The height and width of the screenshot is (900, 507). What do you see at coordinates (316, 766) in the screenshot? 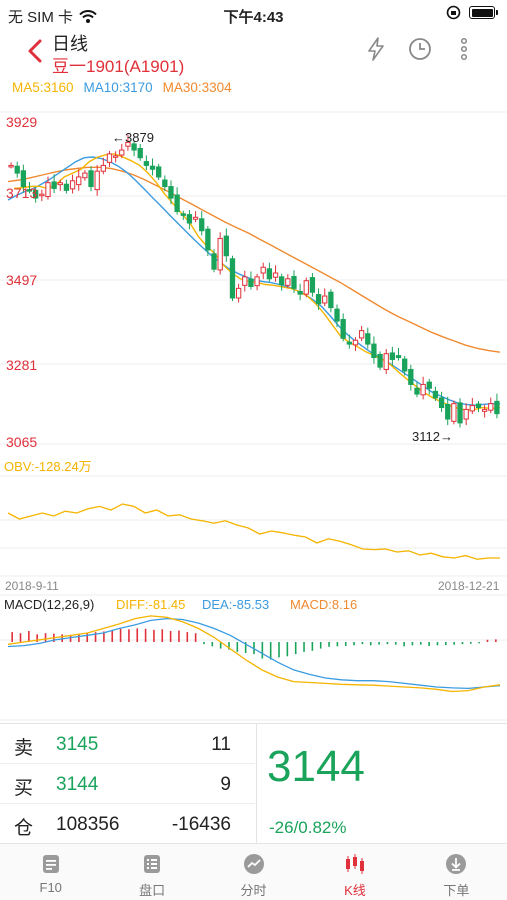
I see `last-price: 3144` at bounding box center [316, 766].